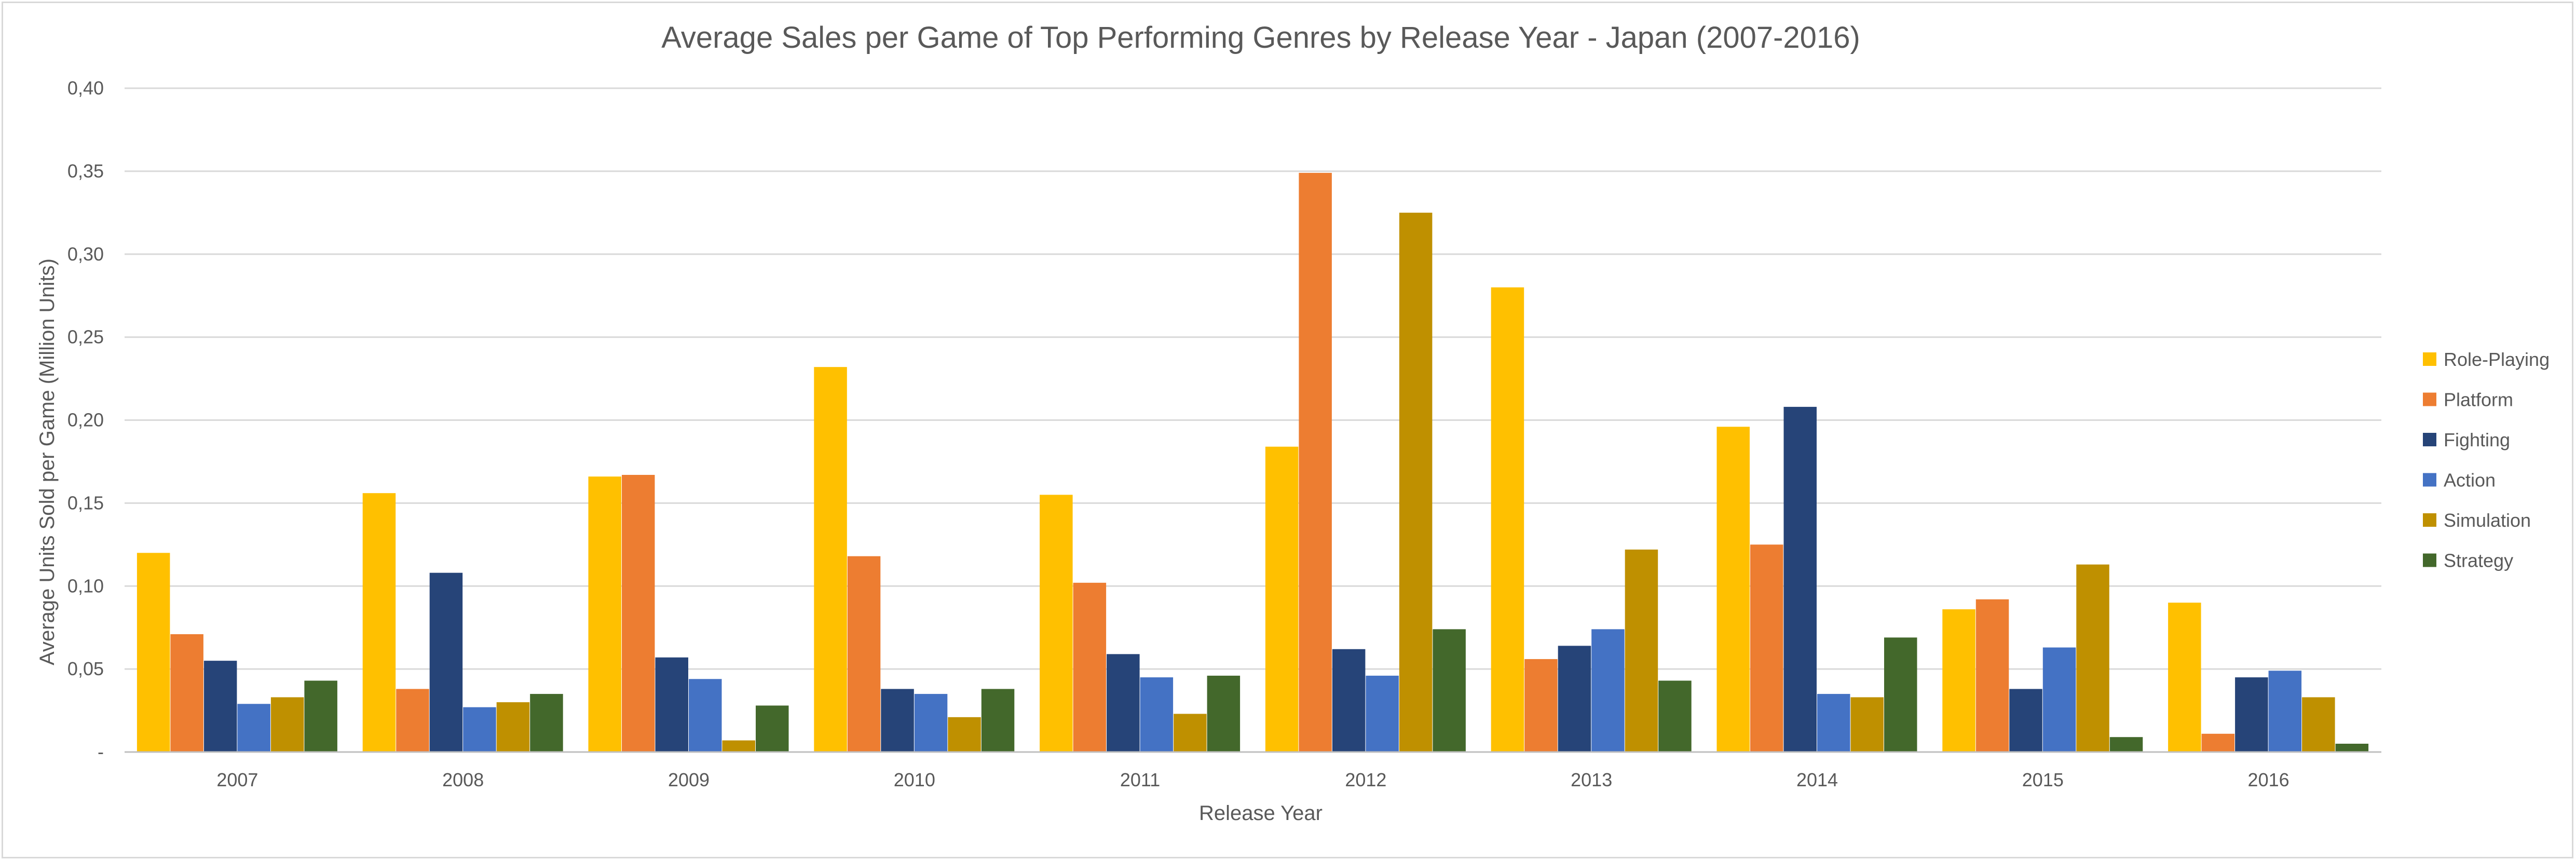 The width and height of the screenshot is (2576, 861). I want to click on bar-platform-2007, so click(186, 693).